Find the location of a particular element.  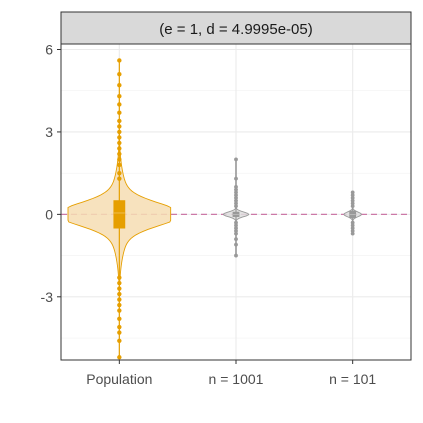

x-tick-label: n = 1001 is located at coordinates (236, 379).